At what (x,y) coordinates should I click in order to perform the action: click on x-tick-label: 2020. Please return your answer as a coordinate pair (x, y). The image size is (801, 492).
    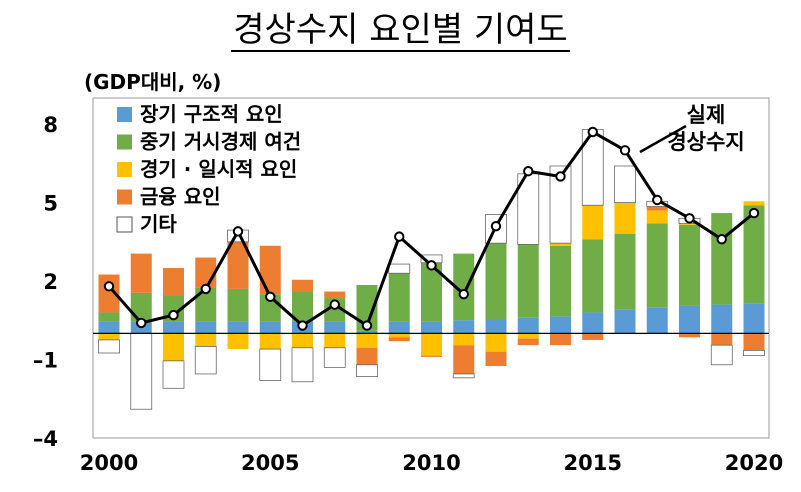
    Looking at the image, I should click on (754, 463).